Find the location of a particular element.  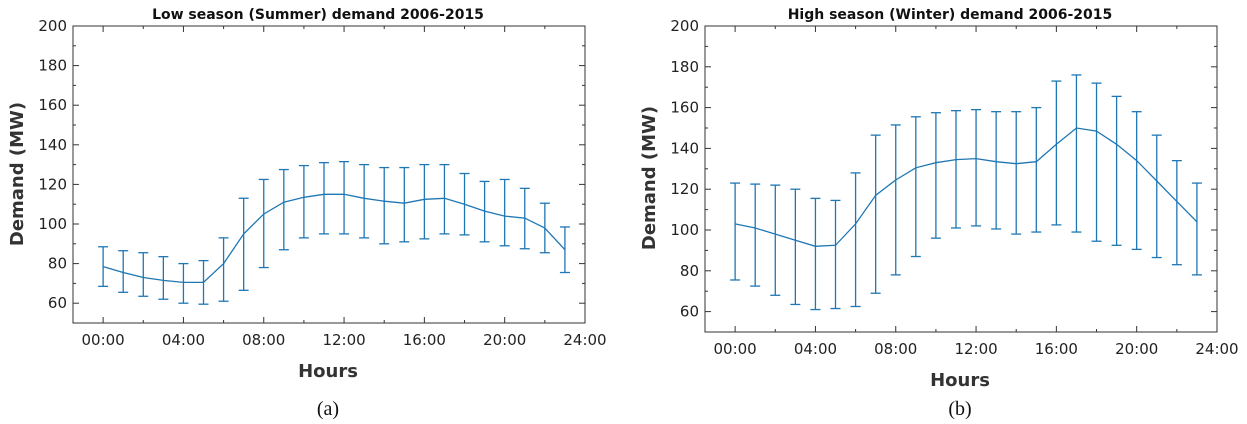

error-bars is located at coordinates (334, 232).